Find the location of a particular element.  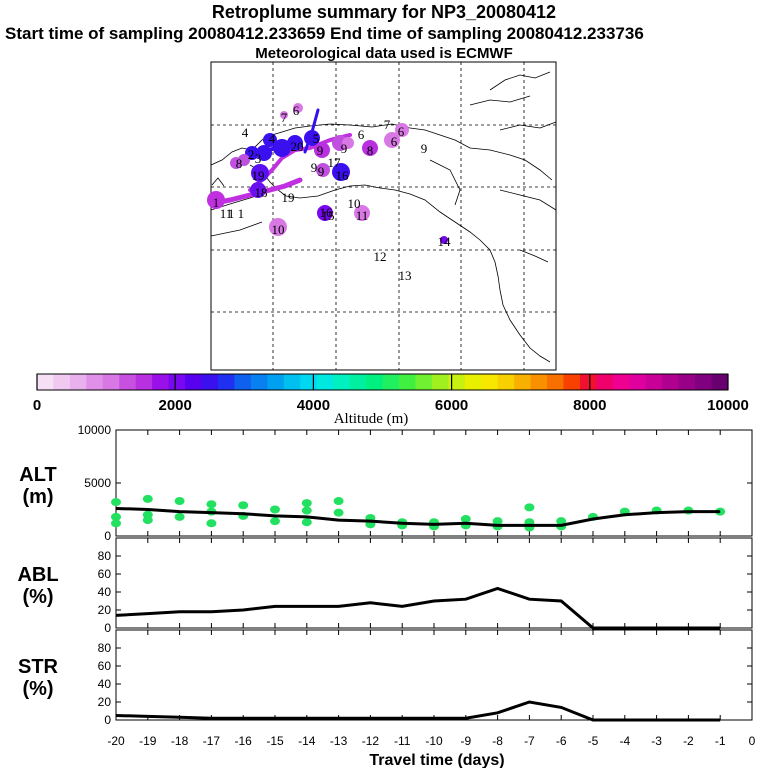

met-data-note: Meteorological data used is ECMWF is located at coordinates (384, 53).